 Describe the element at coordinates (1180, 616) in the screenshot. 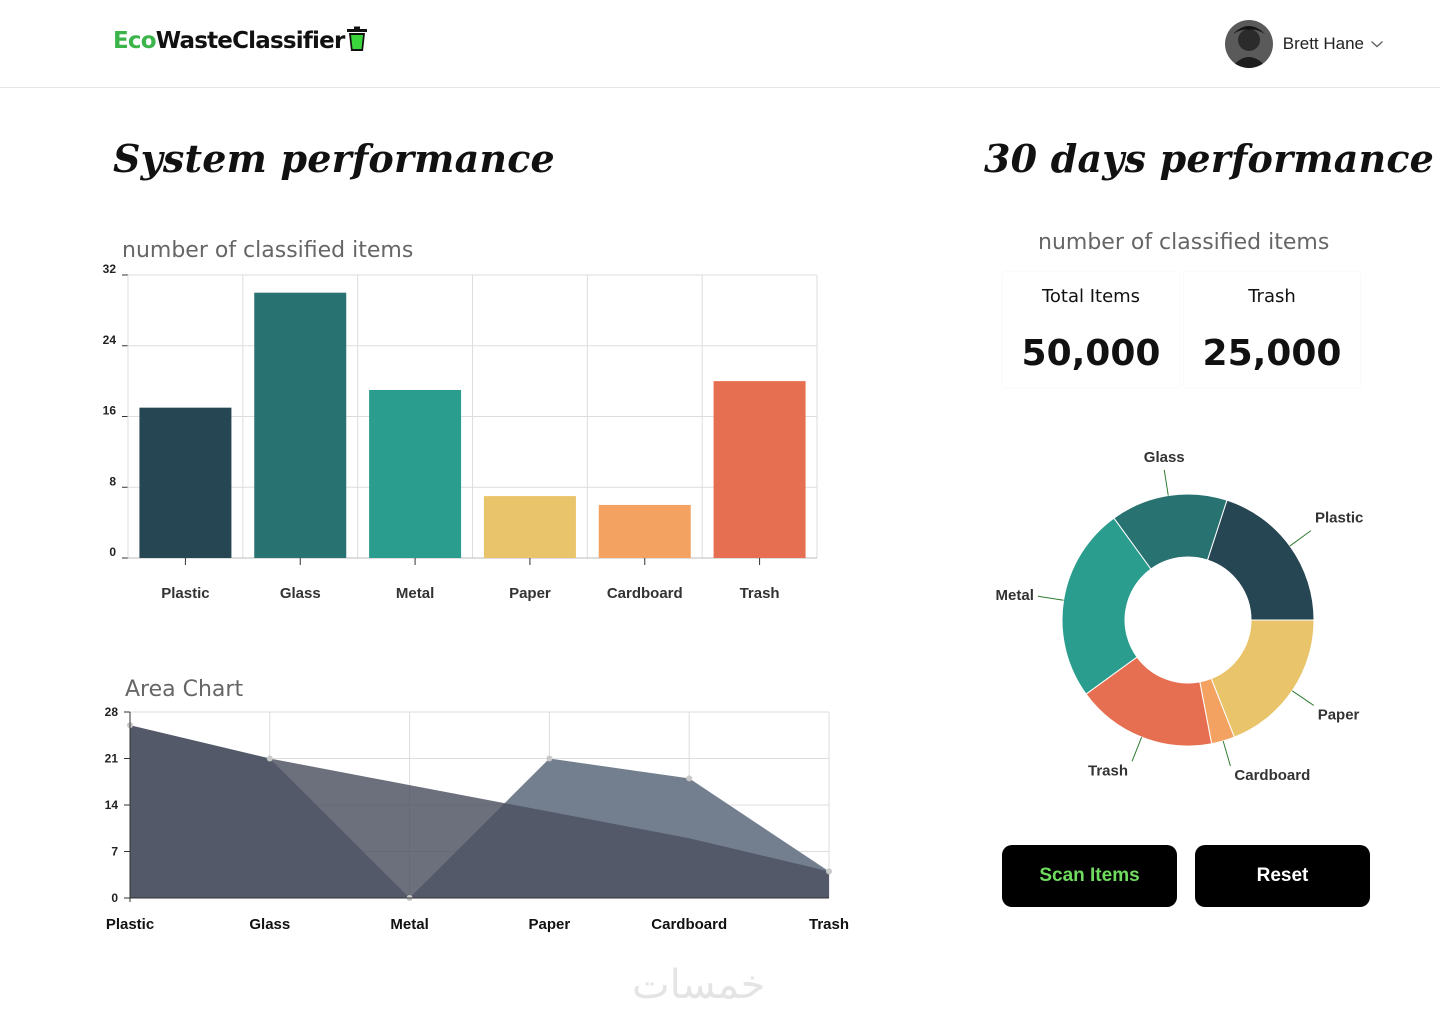

I see `donut-chart: Plastic Paper Cardboard Trash Metal Glass` at that location.